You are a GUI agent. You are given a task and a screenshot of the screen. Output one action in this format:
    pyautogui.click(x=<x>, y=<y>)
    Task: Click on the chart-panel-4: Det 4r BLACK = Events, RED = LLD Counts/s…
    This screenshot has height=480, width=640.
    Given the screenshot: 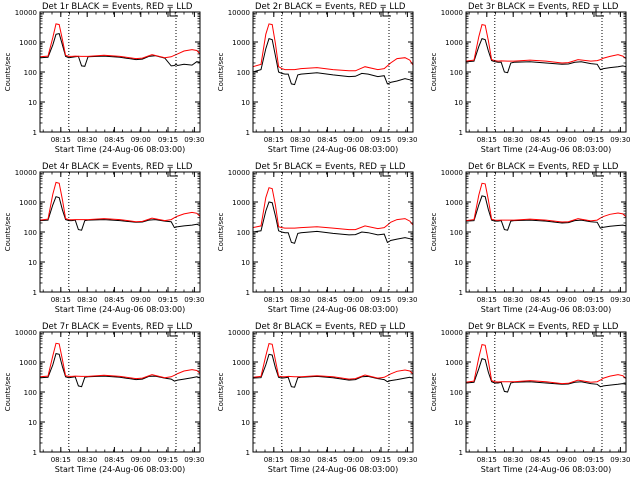 What is the action you would take?
    pyautogui.click(x=104, y=238)
    